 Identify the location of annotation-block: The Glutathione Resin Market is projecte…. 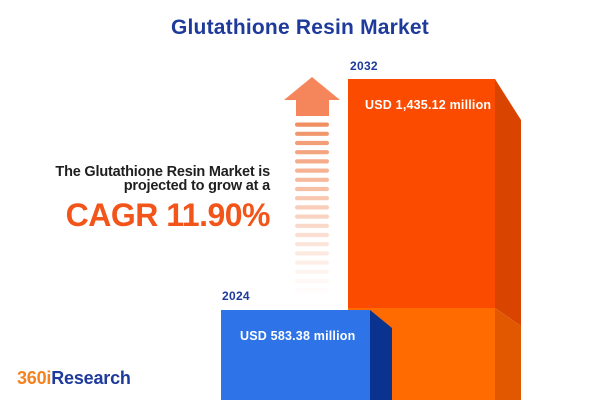
(163, 198).